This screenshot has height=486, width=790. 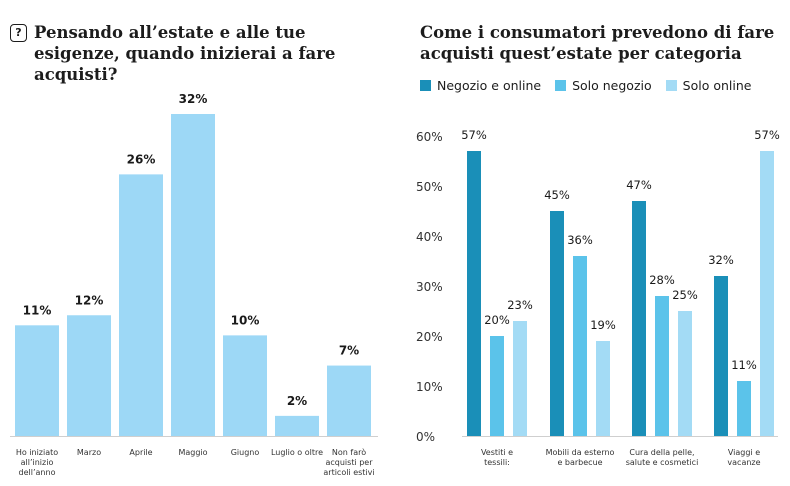 What do you see at coordinates (429, 337) in the screenshot?
I see `y-tick-label: 20%` at bounding box center [429, 337].